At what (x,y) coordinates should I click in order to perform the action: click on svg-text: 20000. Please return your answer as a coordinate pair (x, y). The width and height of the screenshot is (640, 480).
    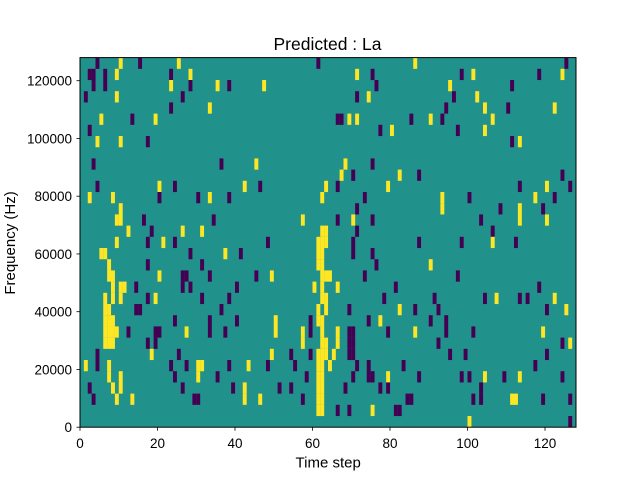
    Looking at the image, I should click on (53, 369).